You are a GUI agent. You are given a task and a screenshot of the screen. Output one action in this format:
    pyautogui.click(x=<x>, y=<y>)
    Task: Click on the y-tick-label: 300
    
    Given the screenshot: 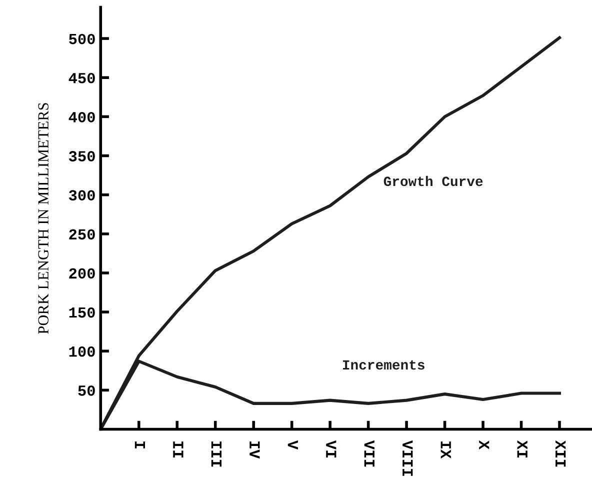 What is the action you would take?
    pyautogui.click(x=81, y=195)
    